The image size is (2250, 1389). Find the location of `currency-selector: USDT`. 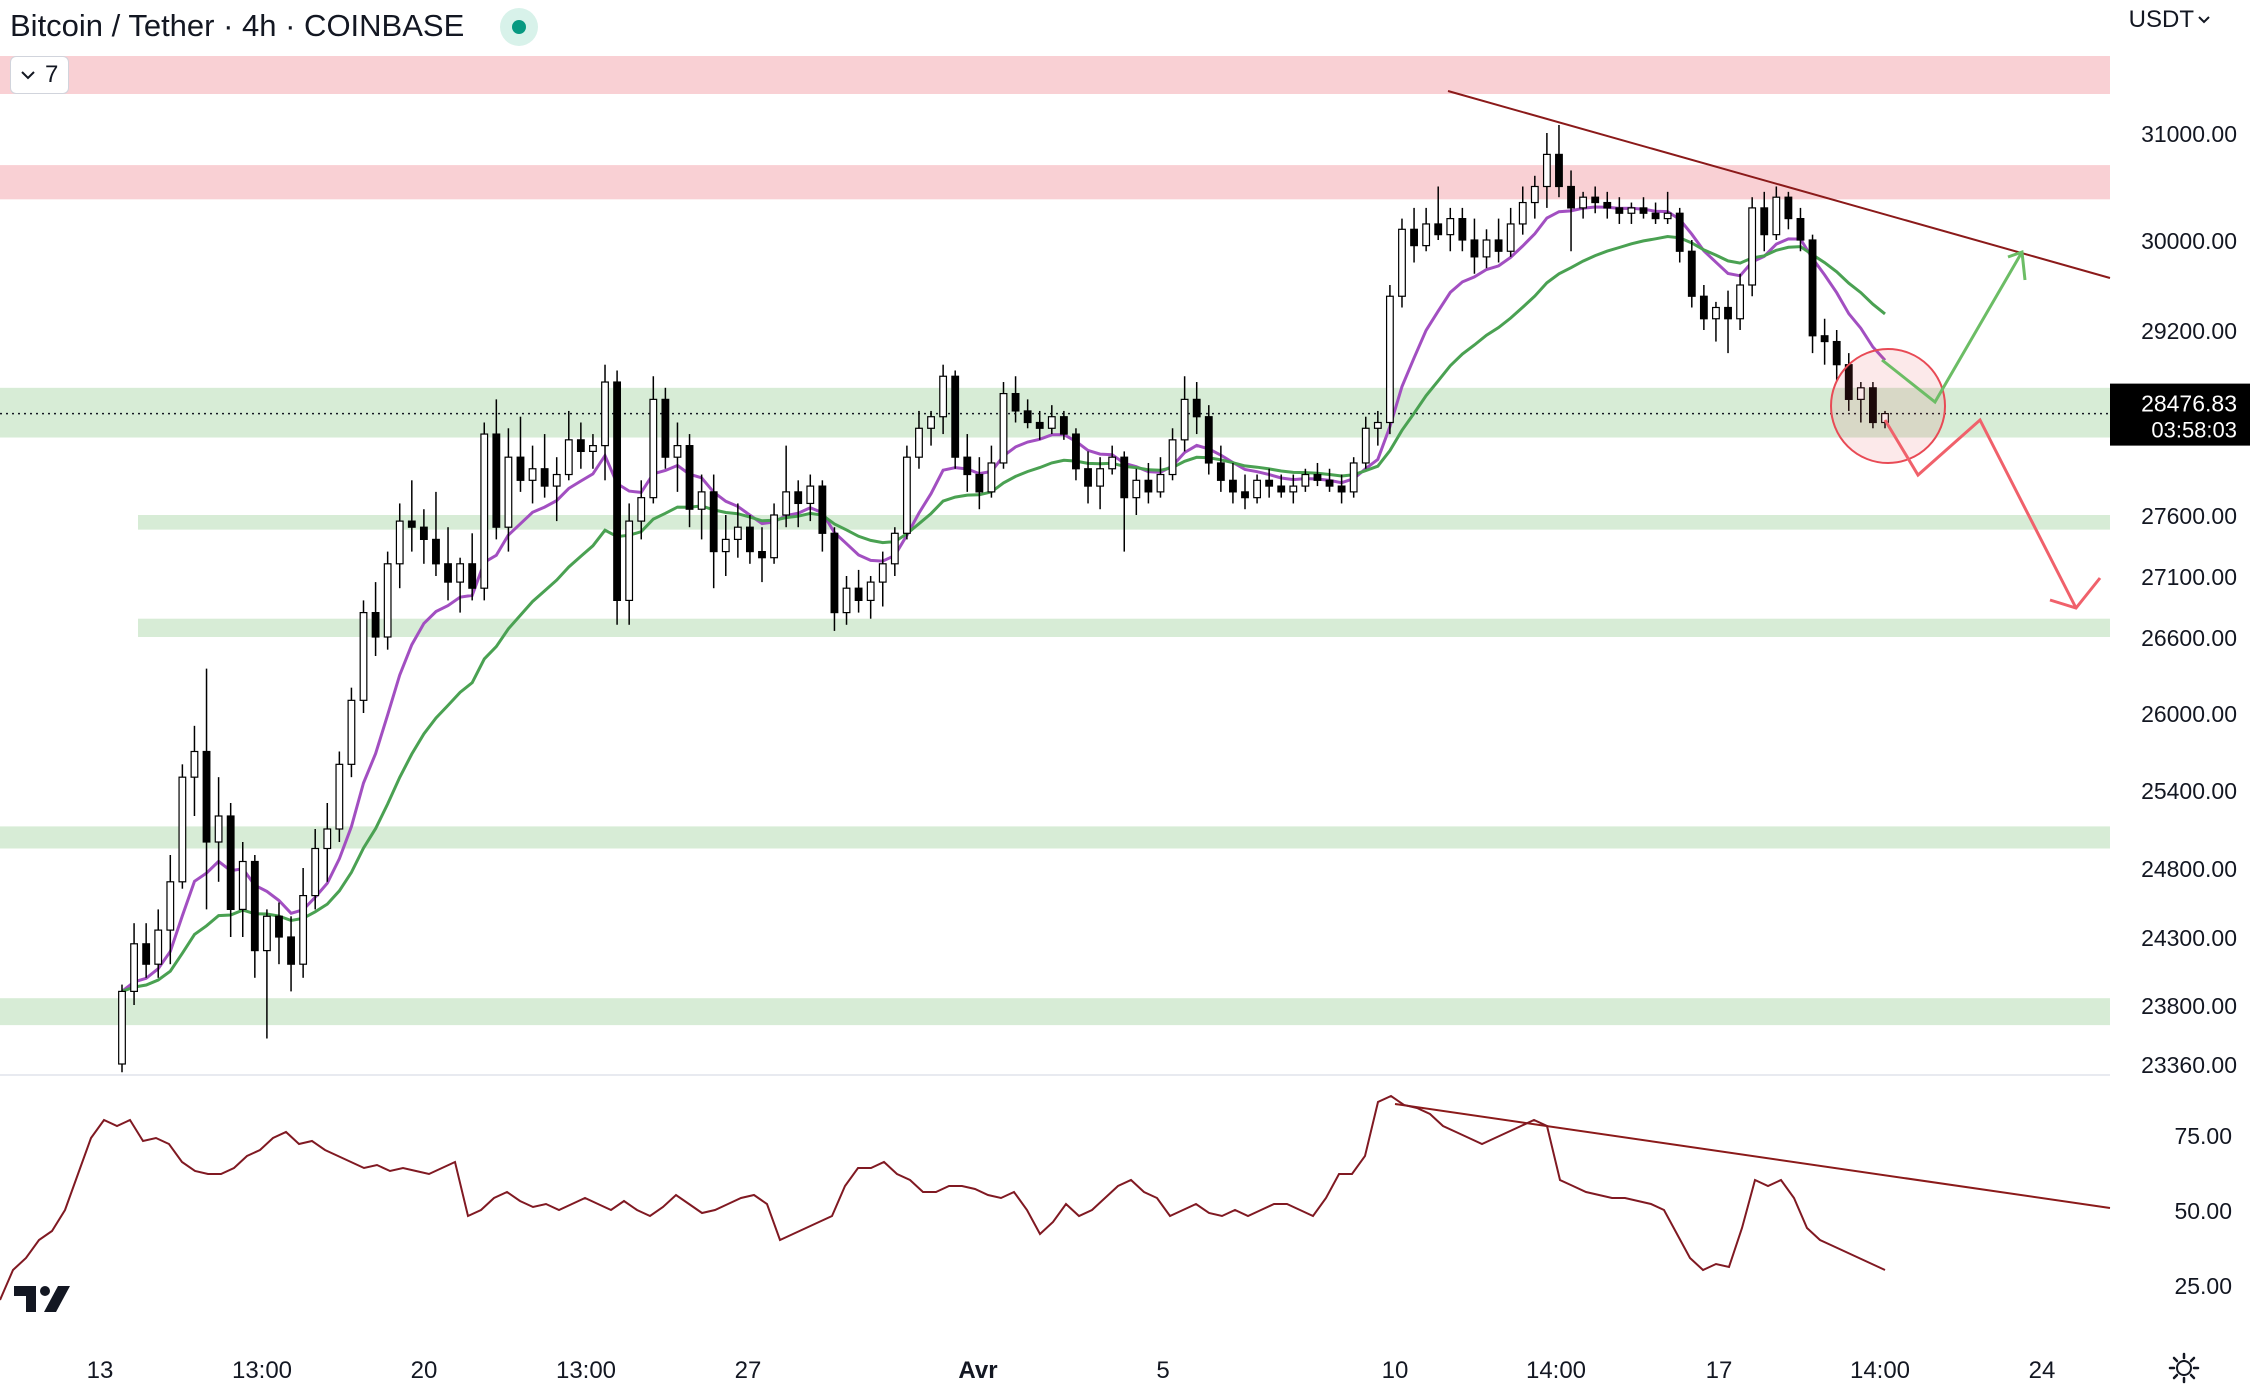

currency-selector: USDT is located at coordinates (2169, 20).